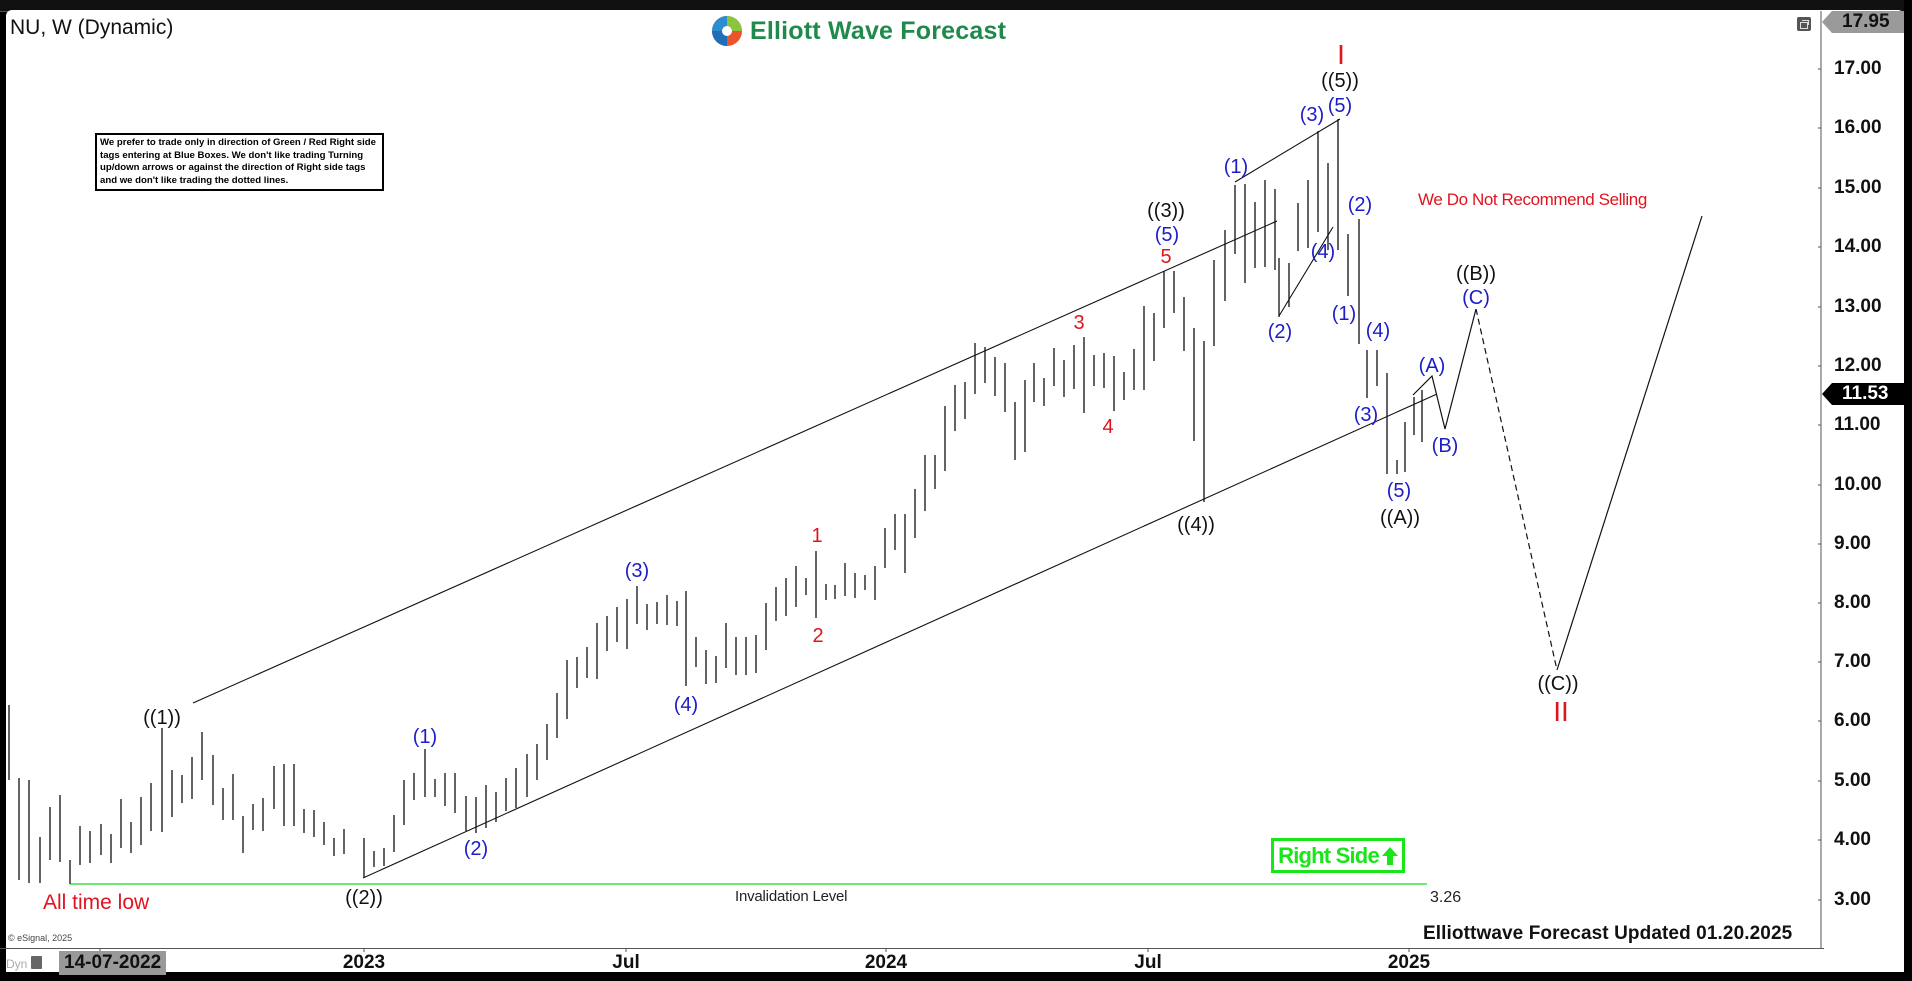 The height and width of the screenshot is (981, 1912). Describe the element at coordinates (1476, 274) in the screenshot. I see `wave-label: ((B))` at that location.